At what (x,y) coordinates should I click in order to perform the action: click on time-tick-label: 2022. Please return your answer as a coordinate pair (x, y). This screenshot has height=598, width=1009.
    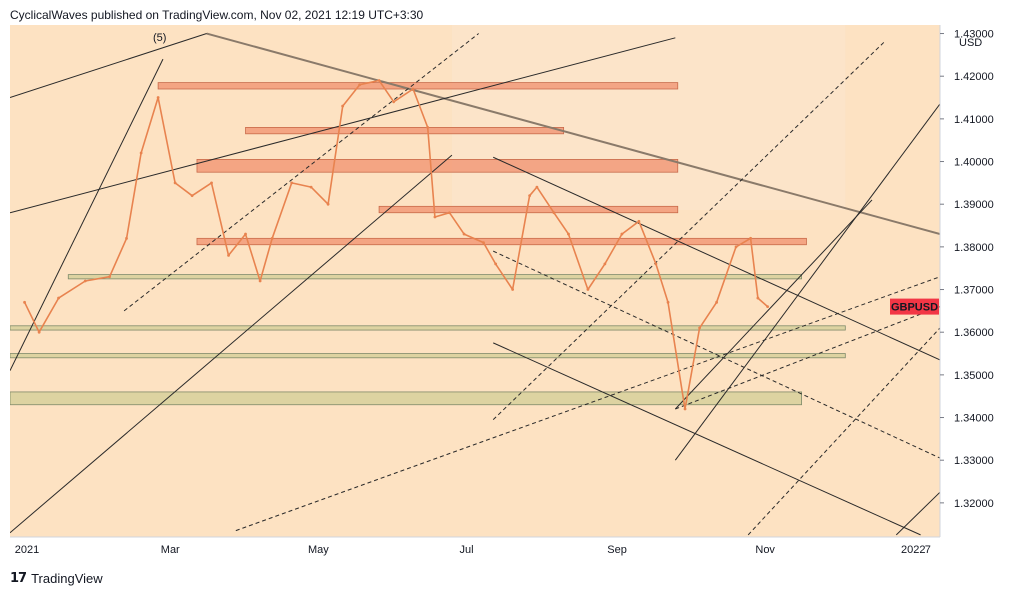
    Looking at the image, I should click on (913, 550).